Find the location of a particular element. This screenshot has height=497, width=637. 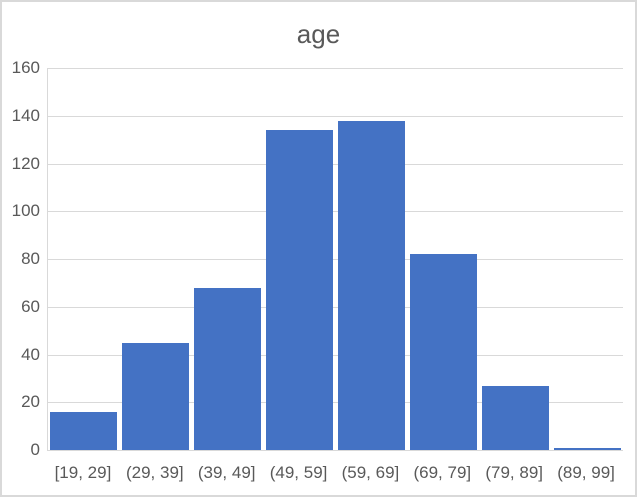

y-axis-tick-label: 140 is located at coordinates (25, 115).